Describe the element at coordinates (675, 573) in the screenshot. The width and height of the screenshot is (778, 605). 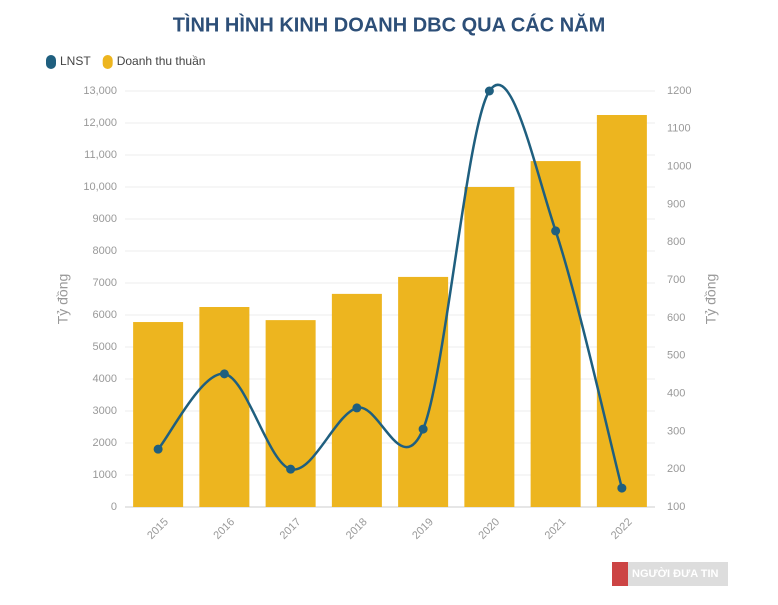
I see `watermark: NGƯỜI ĐƯA TIN` at that location.